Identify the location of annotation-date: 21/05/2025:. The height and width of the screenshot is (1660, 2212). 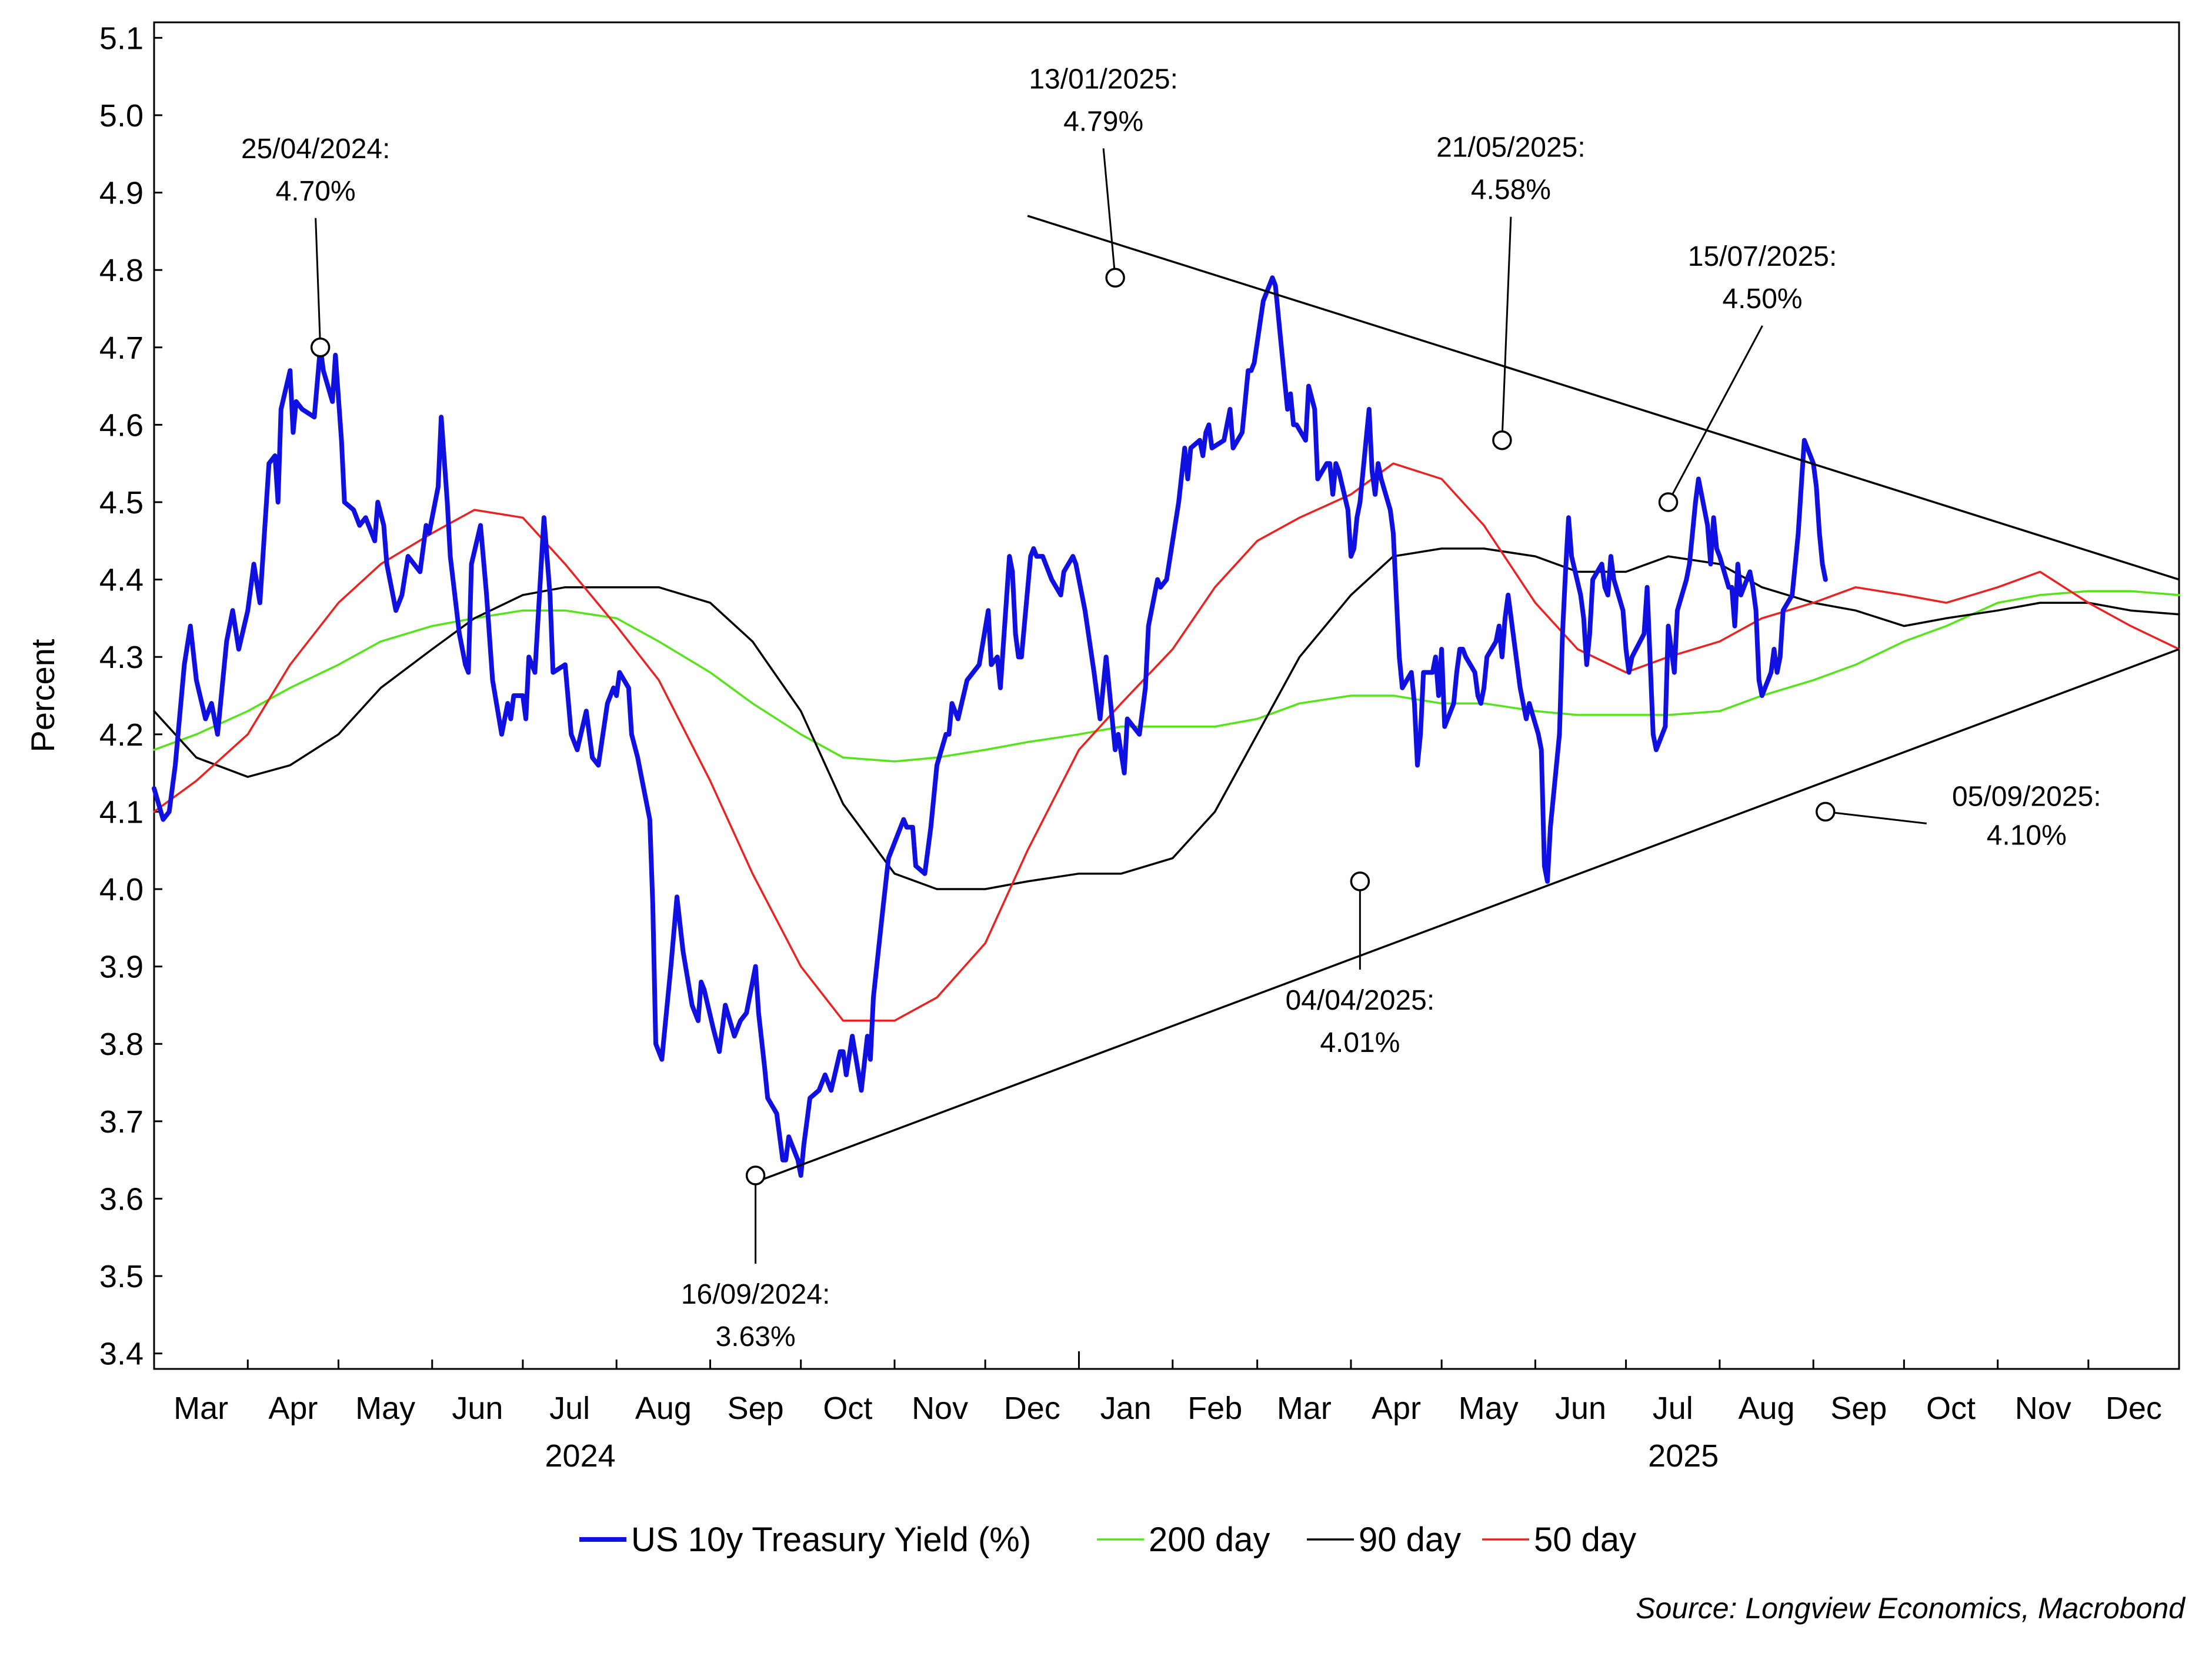
(1511, 147).